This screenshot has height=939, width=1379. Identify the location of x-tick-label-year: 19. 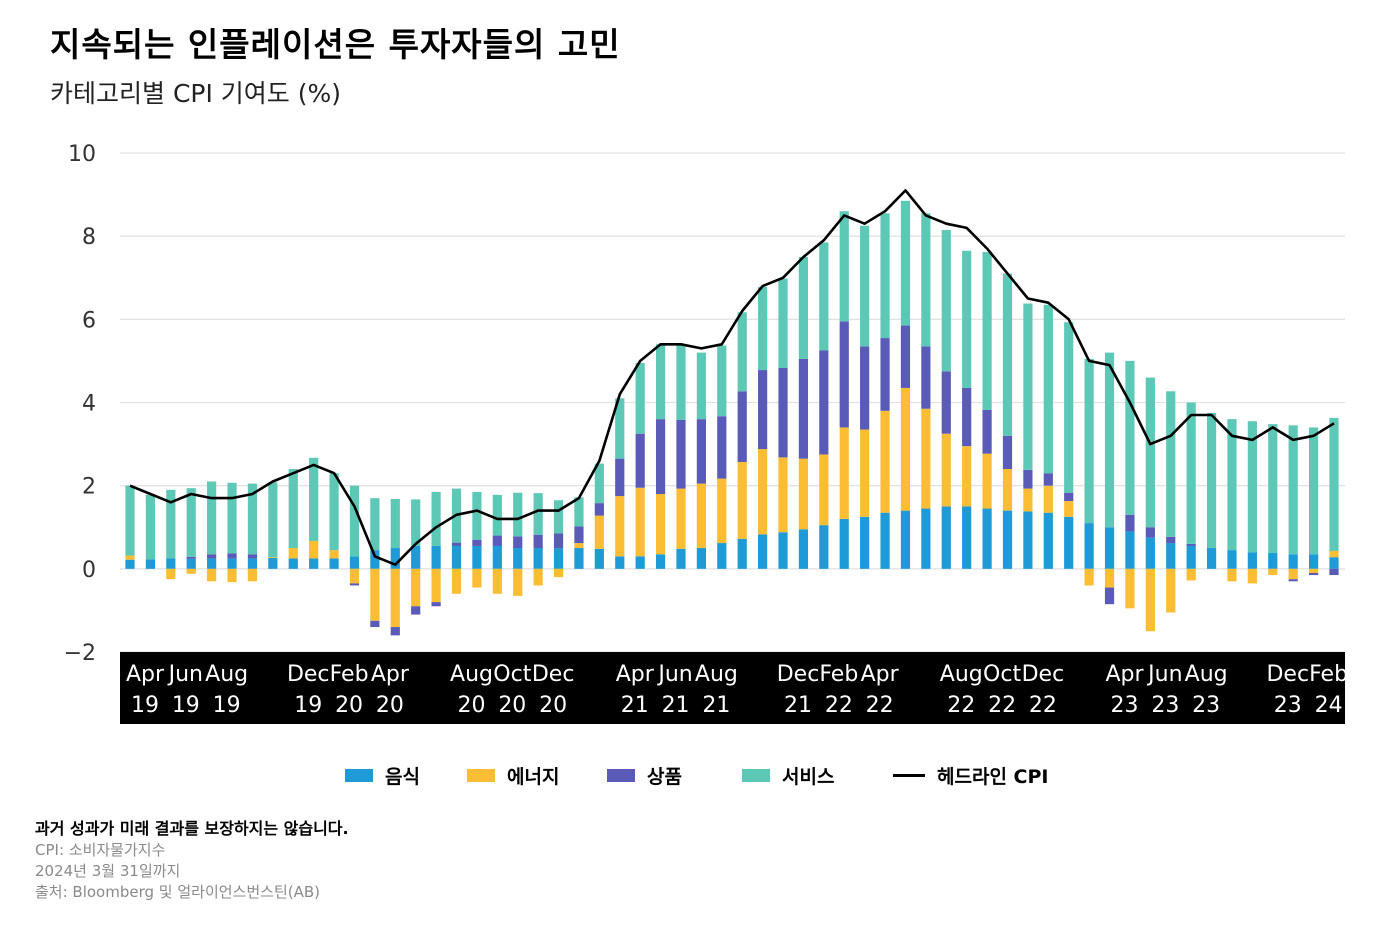
(145, 705).